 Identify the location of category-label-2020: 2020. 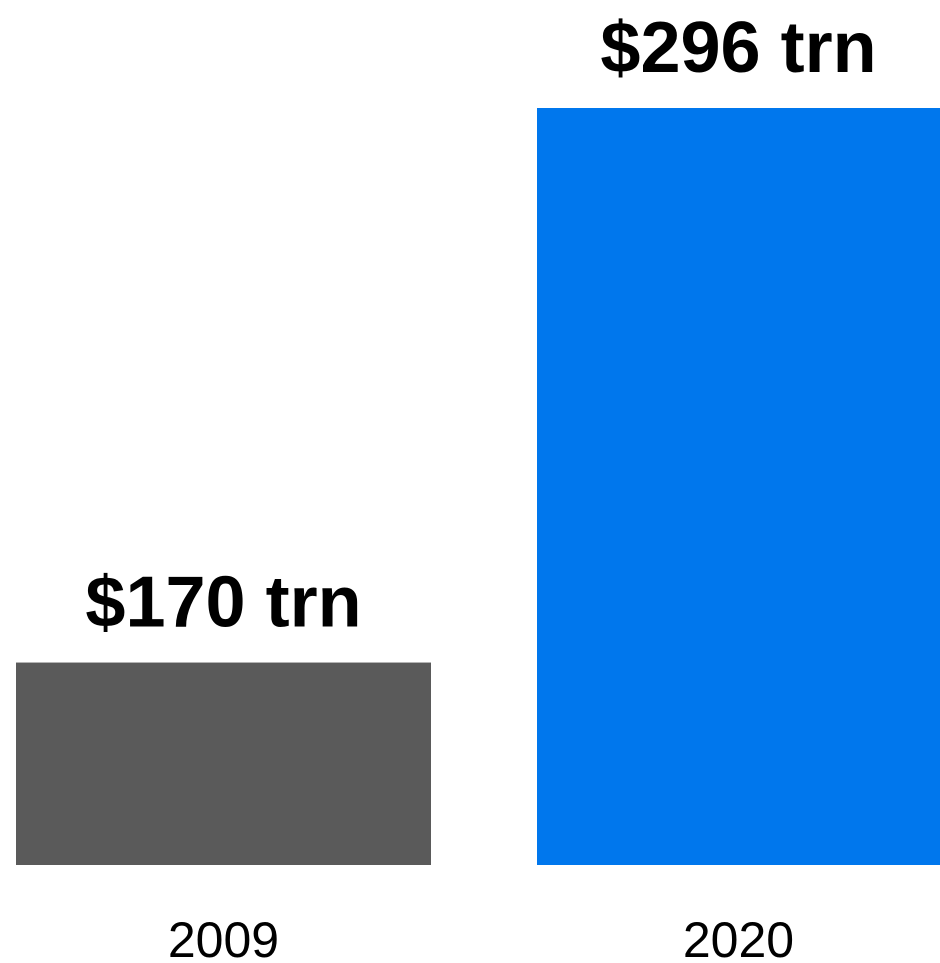
(738, 937).